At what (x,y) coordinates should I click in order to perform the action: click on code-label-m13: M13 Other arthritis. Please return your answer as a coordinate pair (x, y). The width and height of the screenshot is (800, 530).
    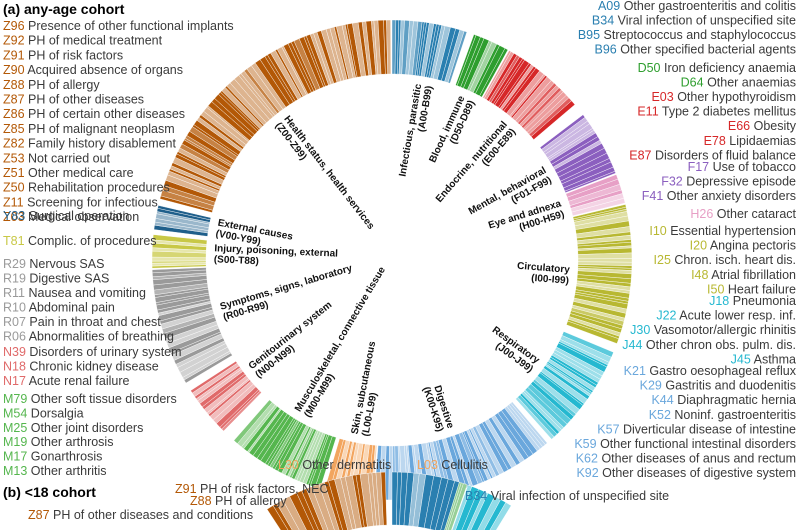
    Looking at the image, I should click on (55, 471).